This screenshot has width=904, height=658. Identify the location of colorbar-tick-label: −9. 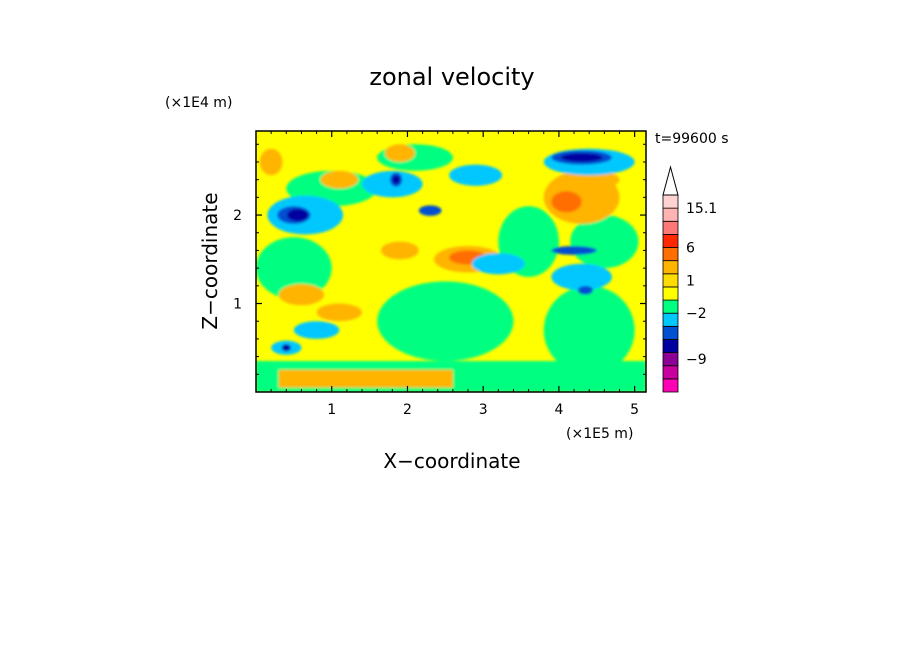
(696, 360).